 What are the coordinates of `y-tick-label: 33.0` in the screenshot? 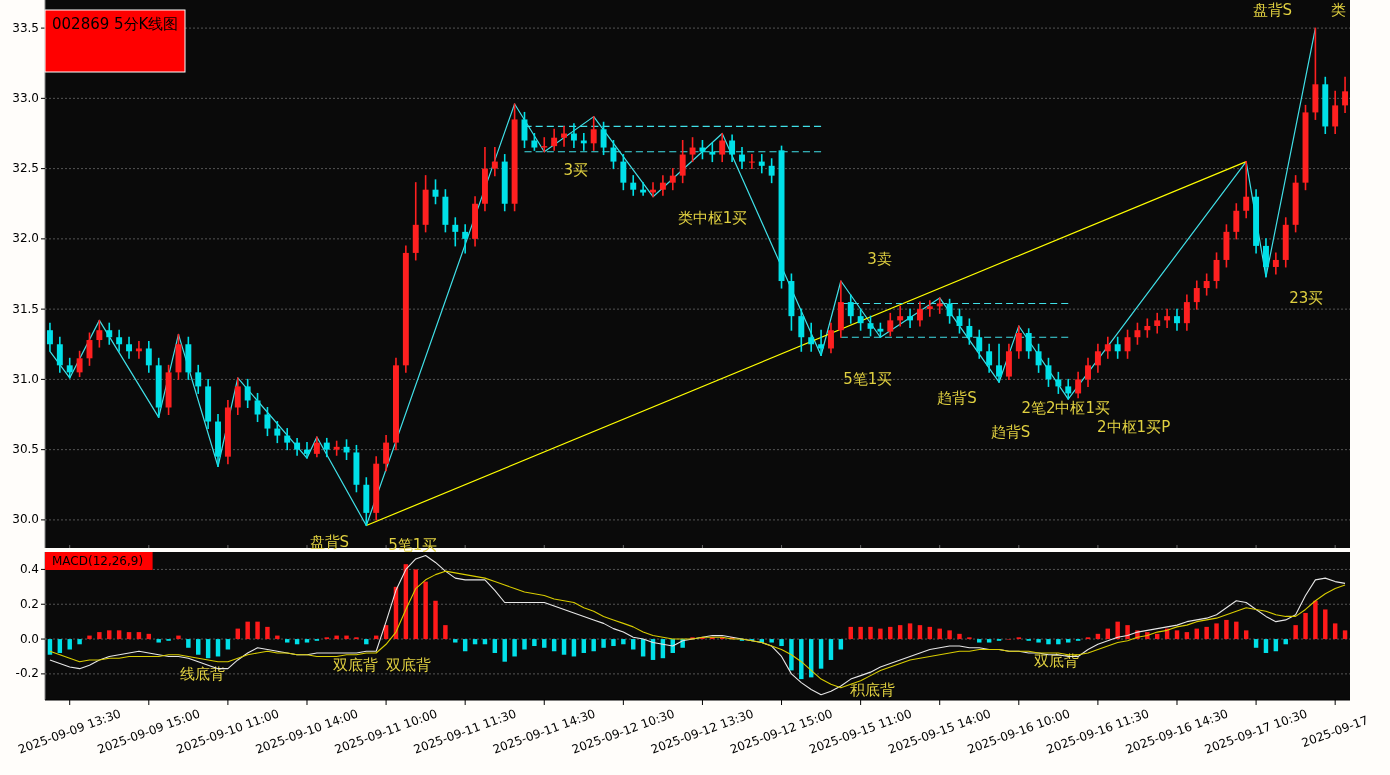 It's located at (25, 97).